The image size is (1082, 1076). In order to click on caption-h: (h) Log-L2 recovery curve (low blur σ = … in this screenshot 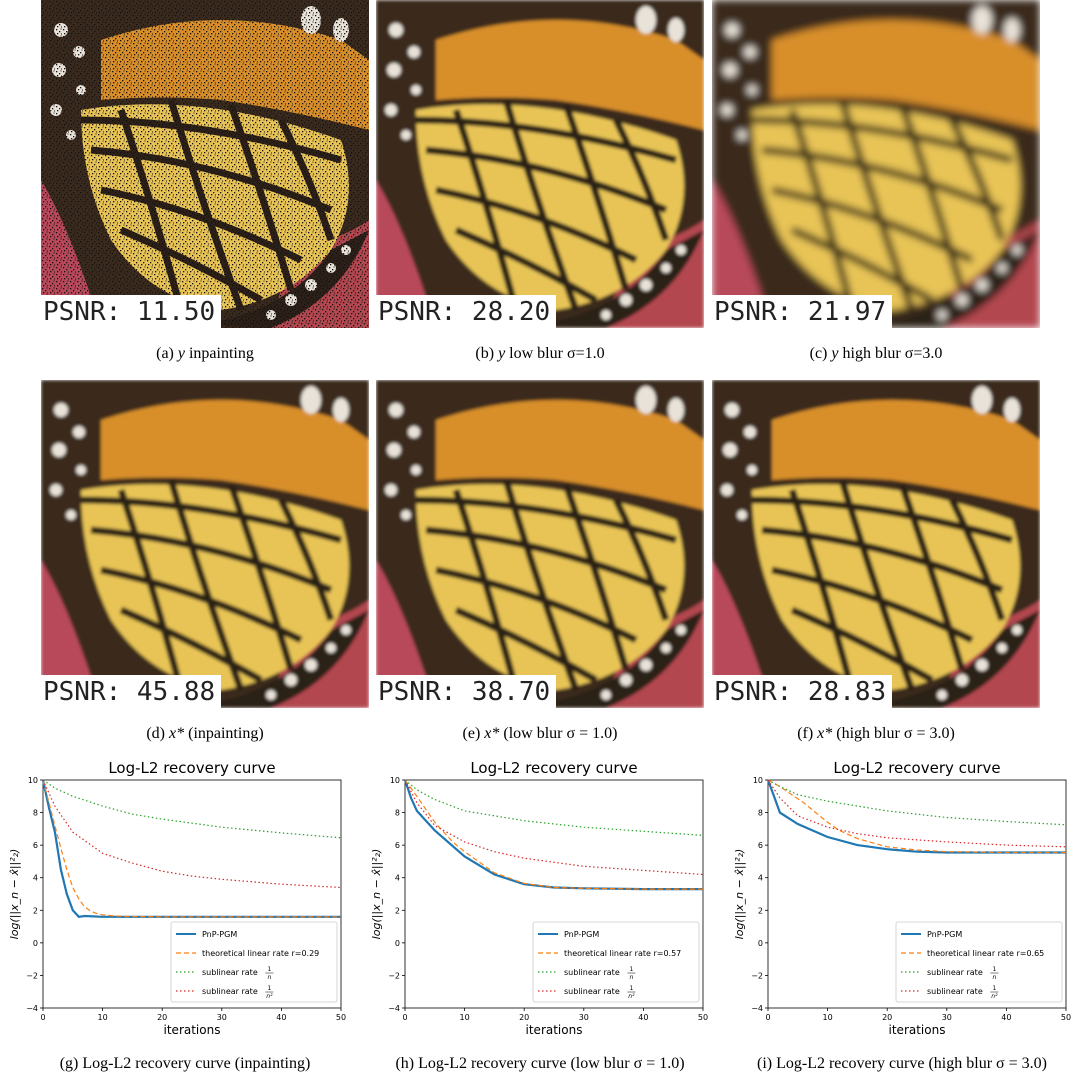, I will do `click(540, 1063)`.